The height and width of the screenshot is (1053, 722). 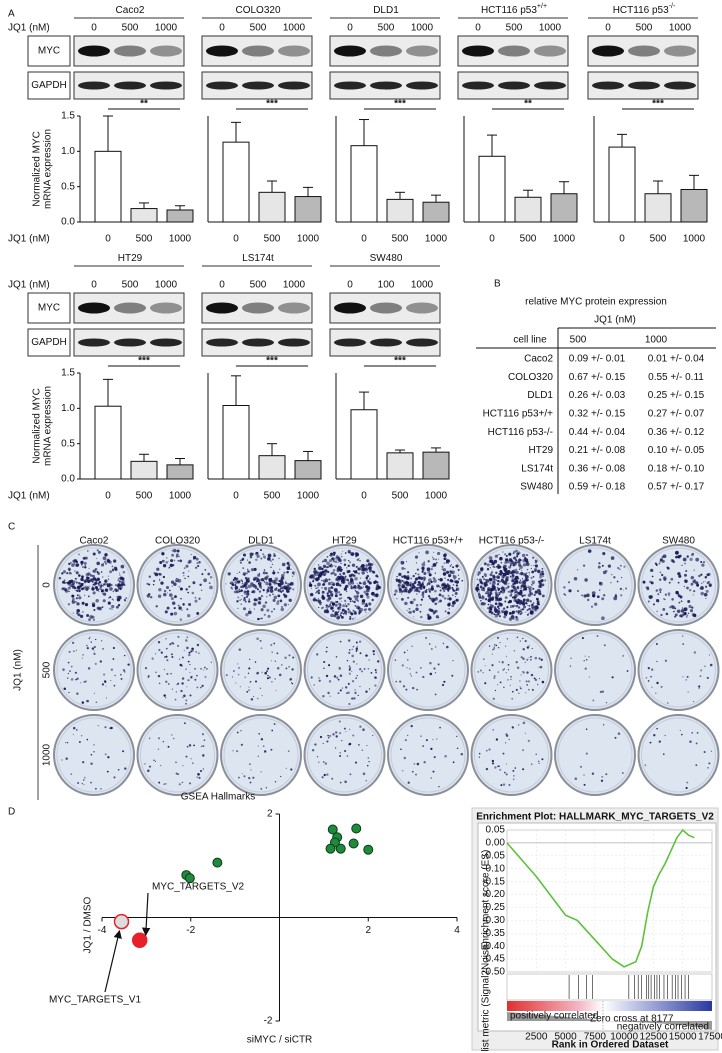 What do you see at coordinates (47, 754) in the screenshot?
I see `colony-dose: 1000` at bounding box center [47, 754].